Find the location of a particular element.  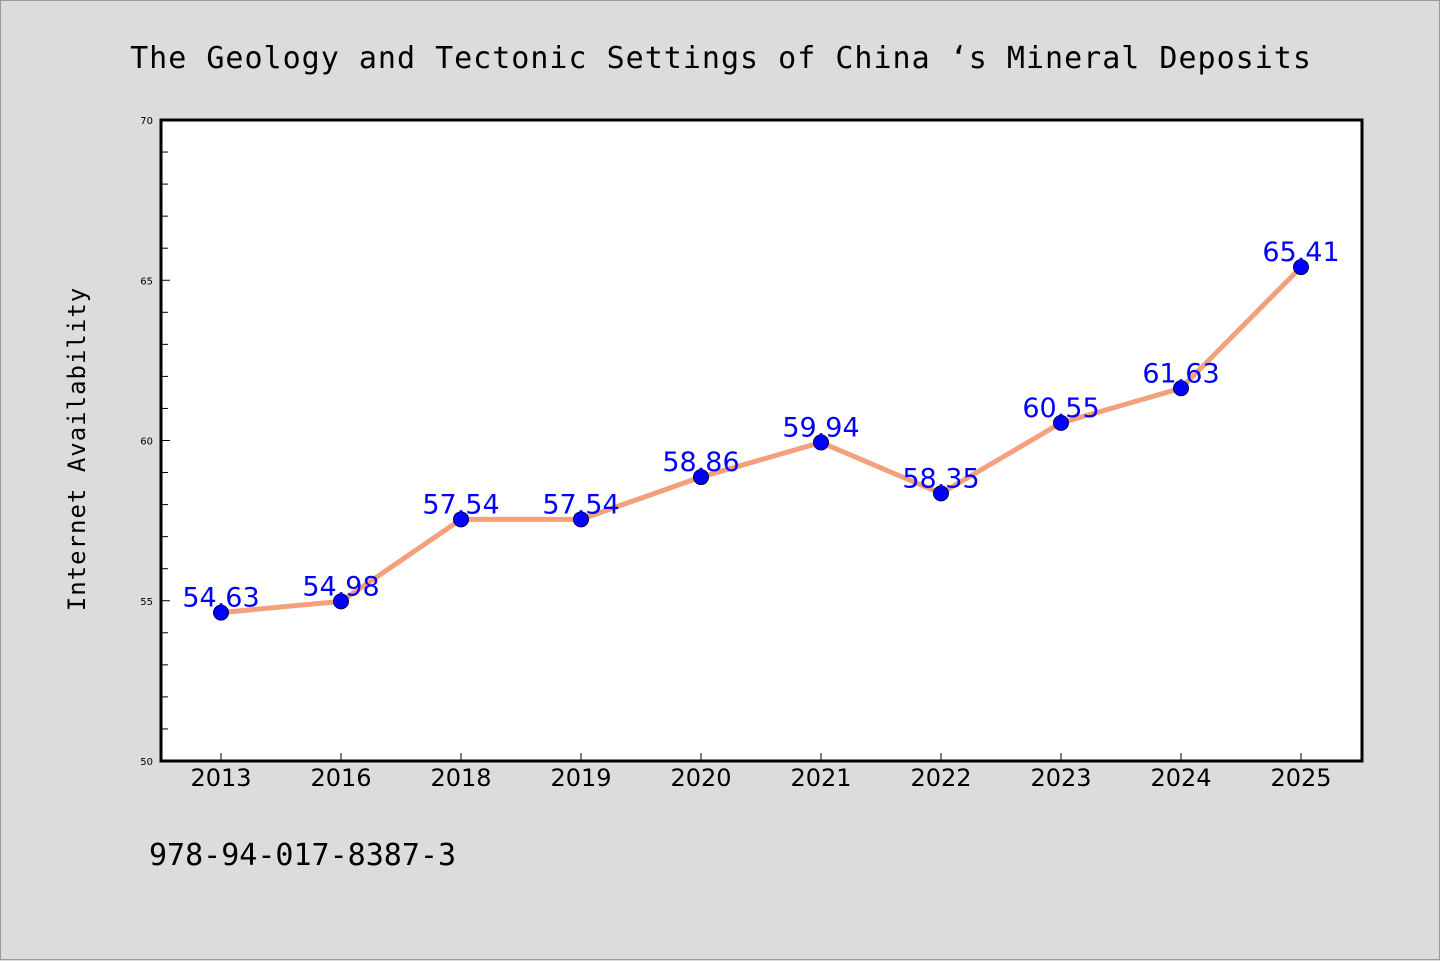

data-label: 54.98 is located at coordinates (340, 586).